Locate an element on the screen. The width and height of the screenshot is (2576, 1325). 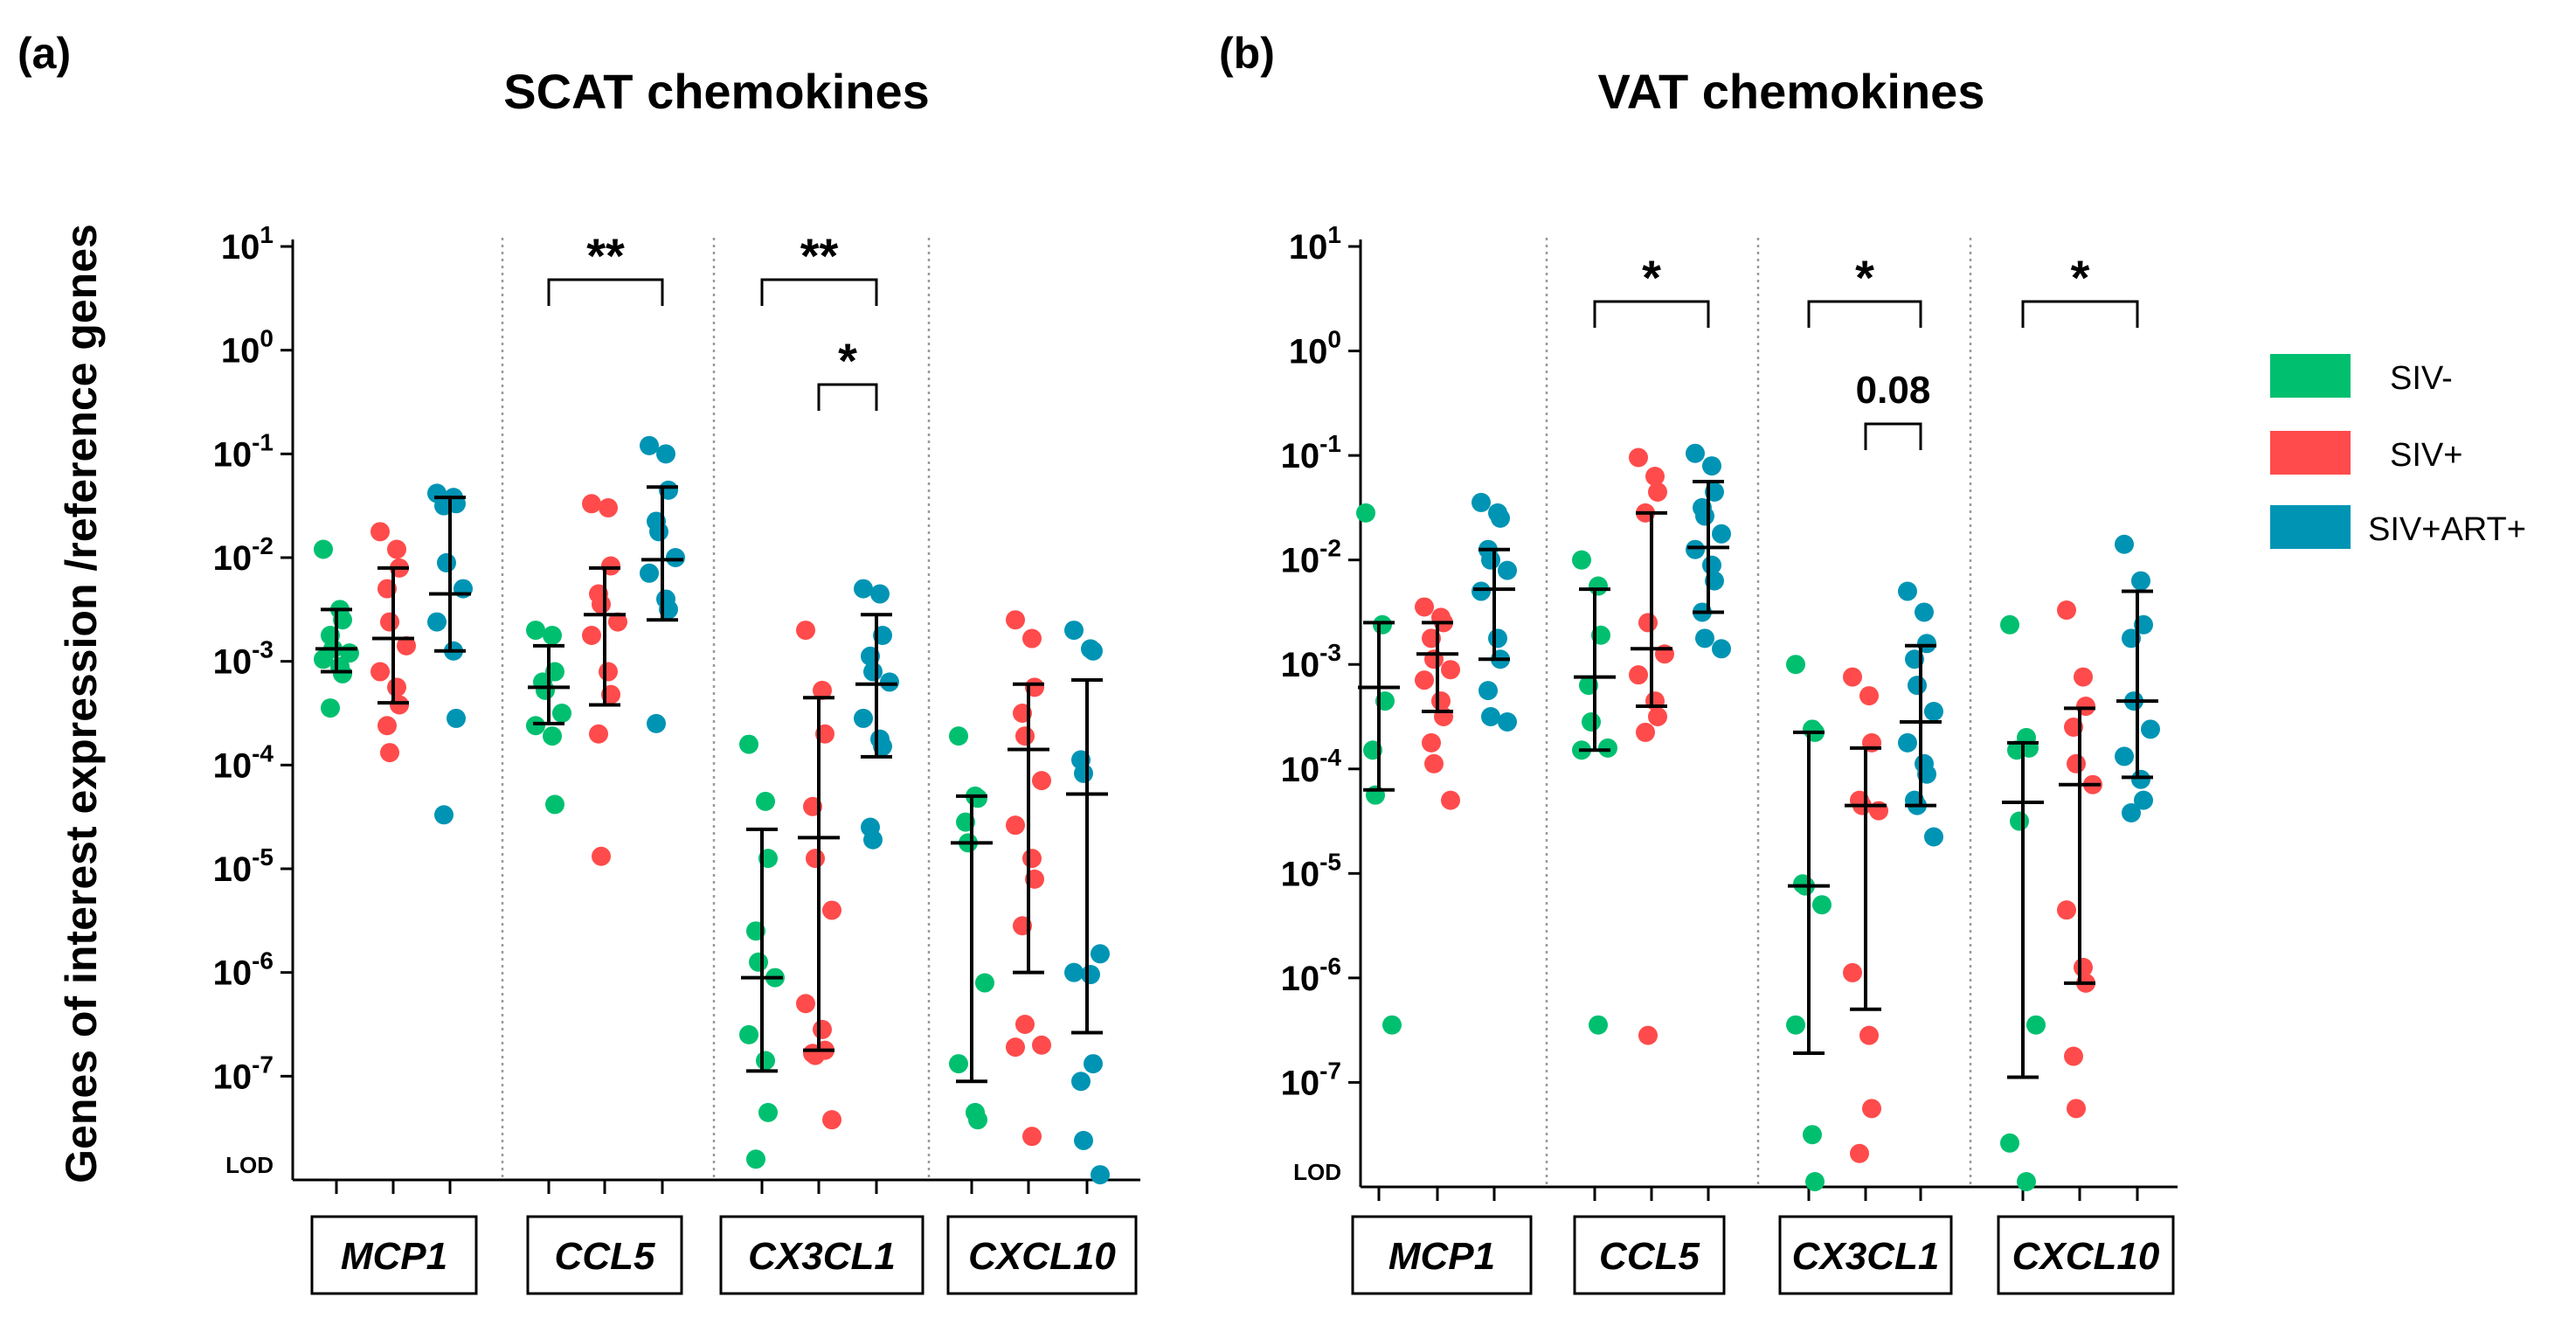
y-tick-label-b-7: 10⁻⁶ is located at coordinates (1311, 975).